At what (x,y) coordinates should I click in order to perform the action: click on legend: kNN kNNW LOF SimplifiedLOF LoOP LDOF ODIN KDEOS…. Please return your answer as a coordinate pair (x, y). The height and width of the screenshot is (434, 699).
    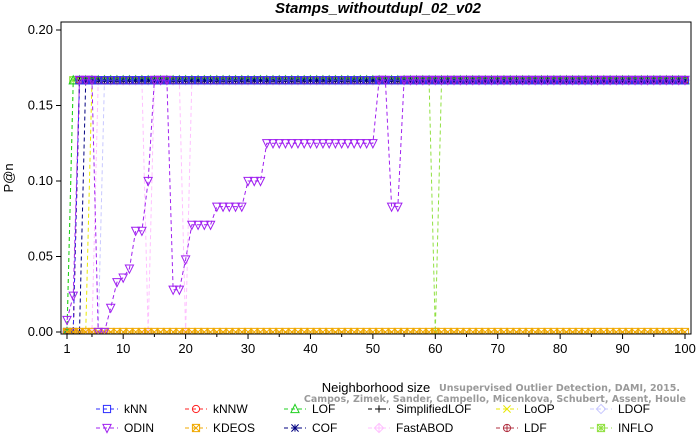
    Looking at the image, I should click on (374, 418).